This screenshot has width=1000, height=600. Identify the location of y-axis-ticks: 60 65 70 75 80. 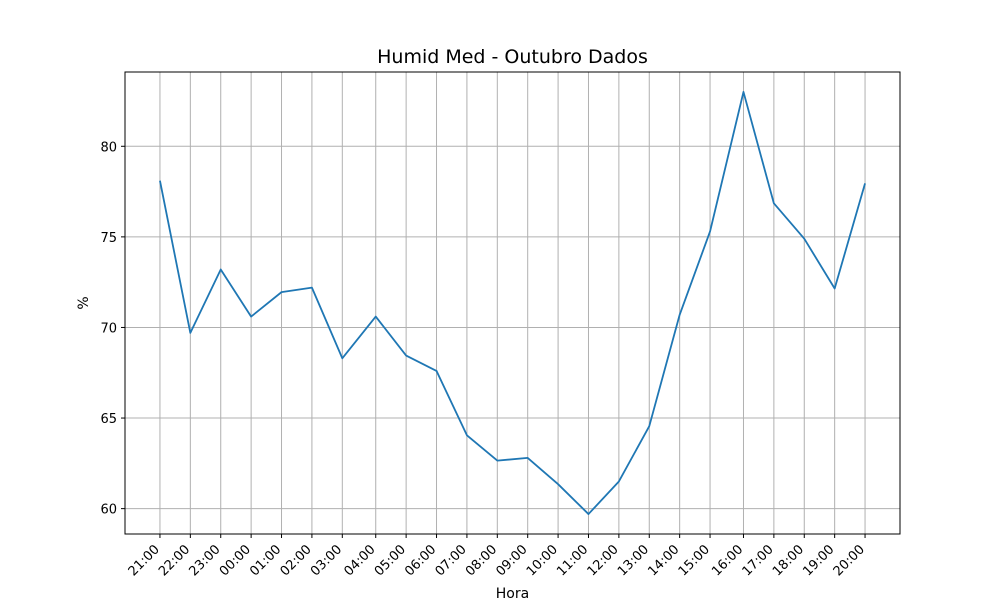
(112, 329).